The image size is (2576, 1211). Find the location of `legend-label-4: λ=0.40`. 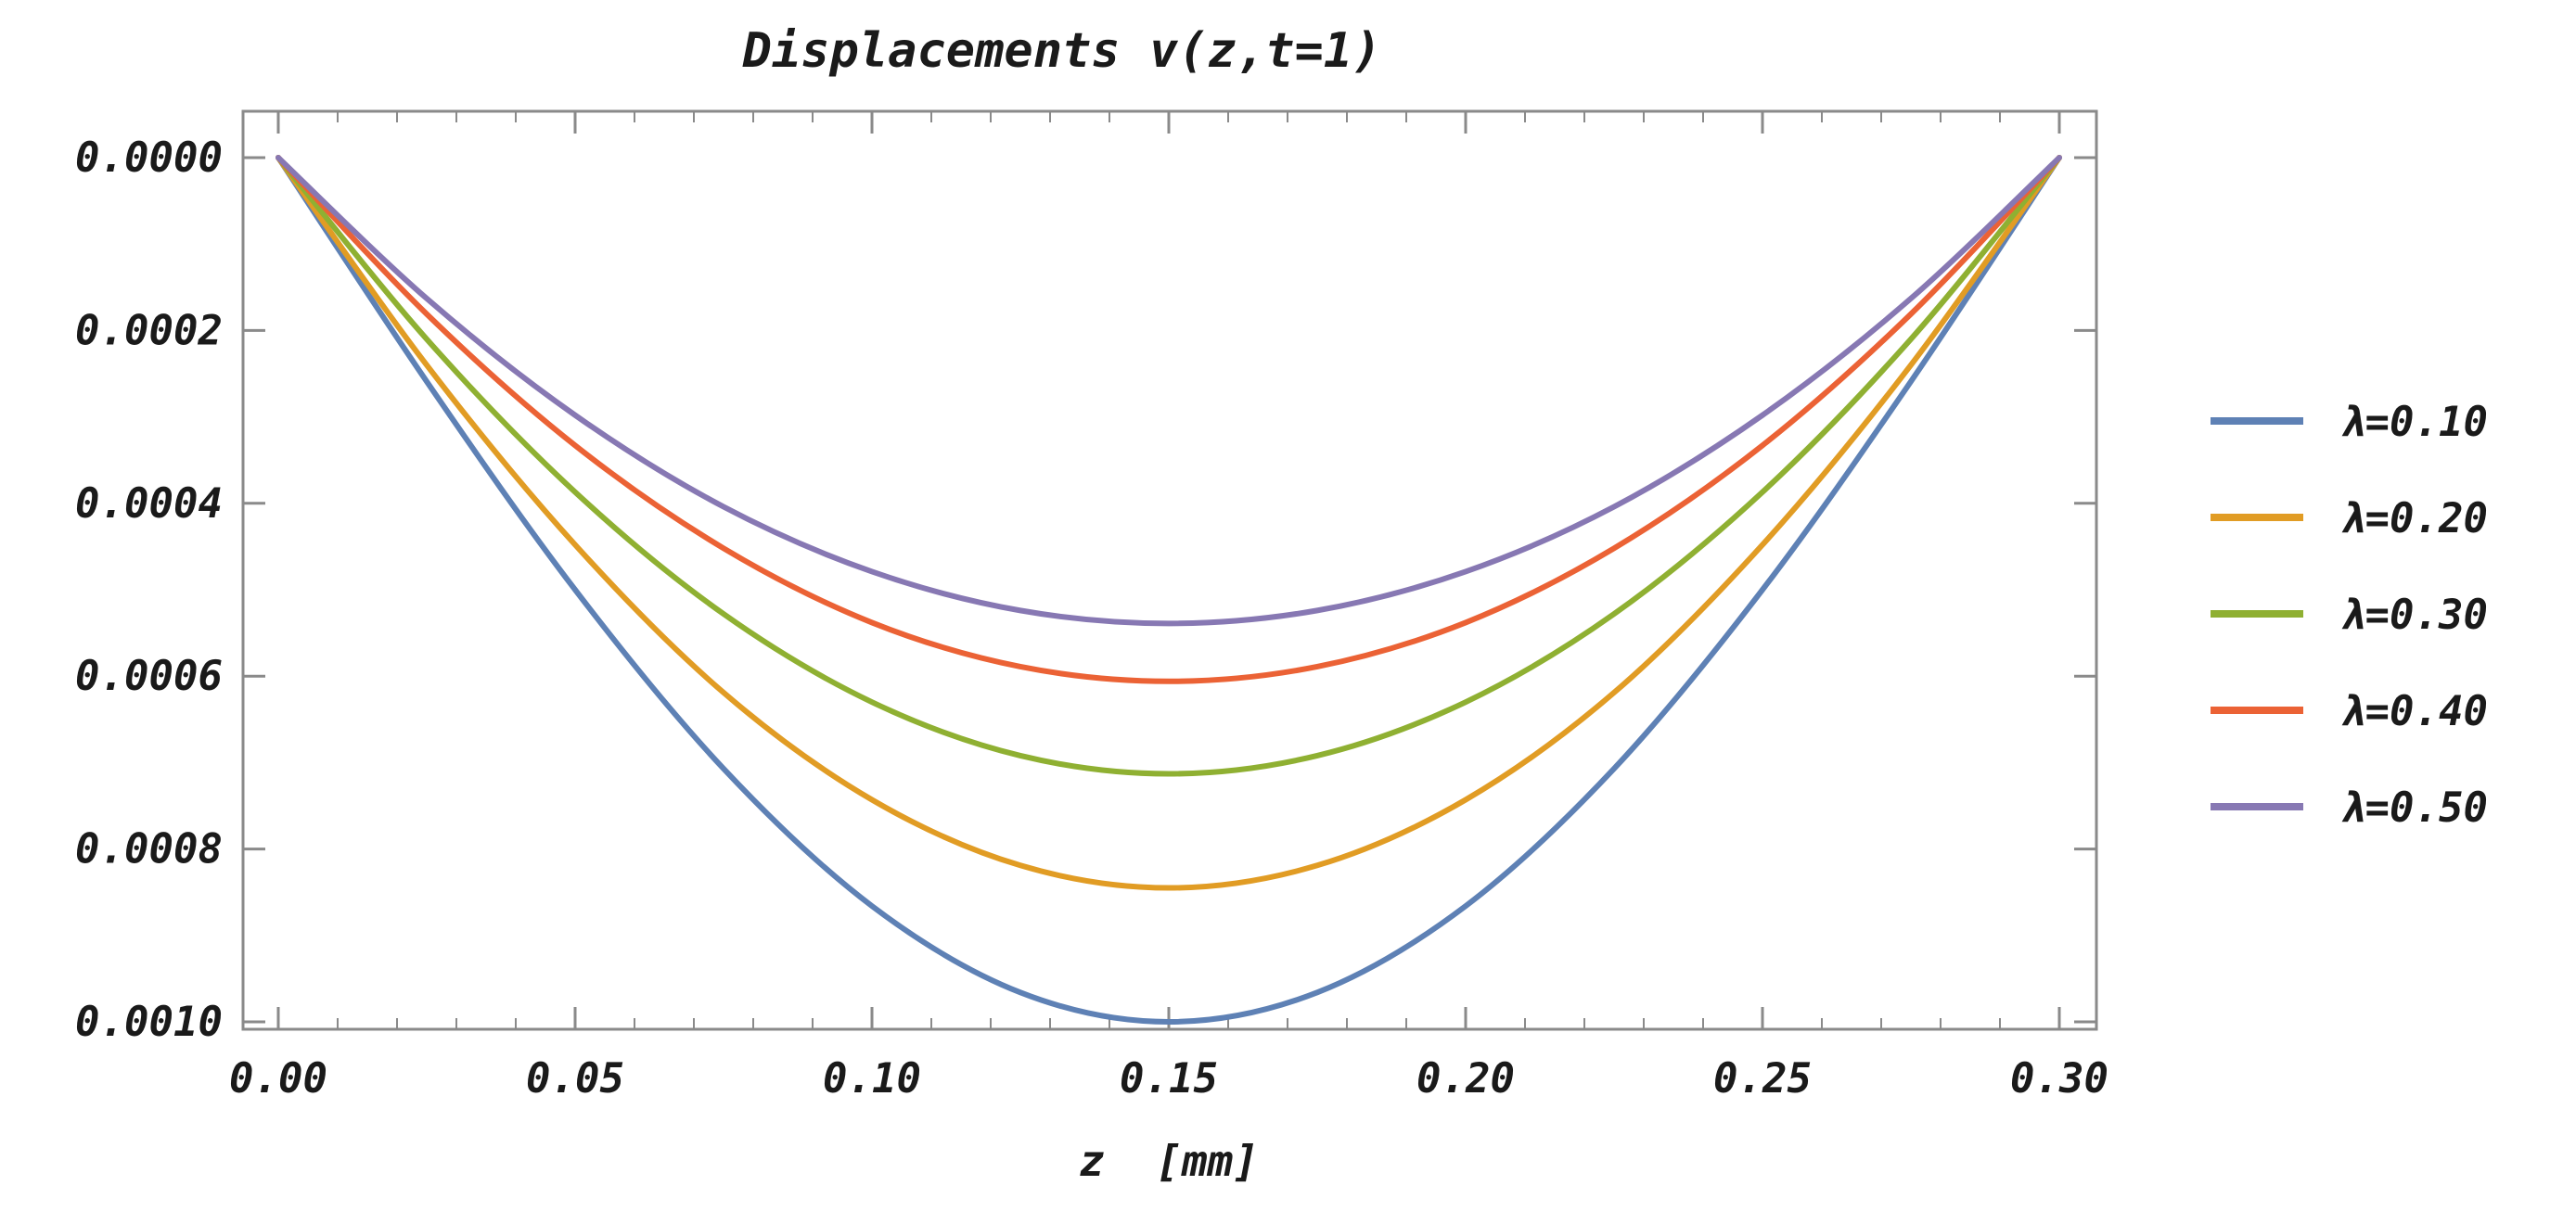

legend-label-4: λ=0.40 is located at coordinates (2414, 711).